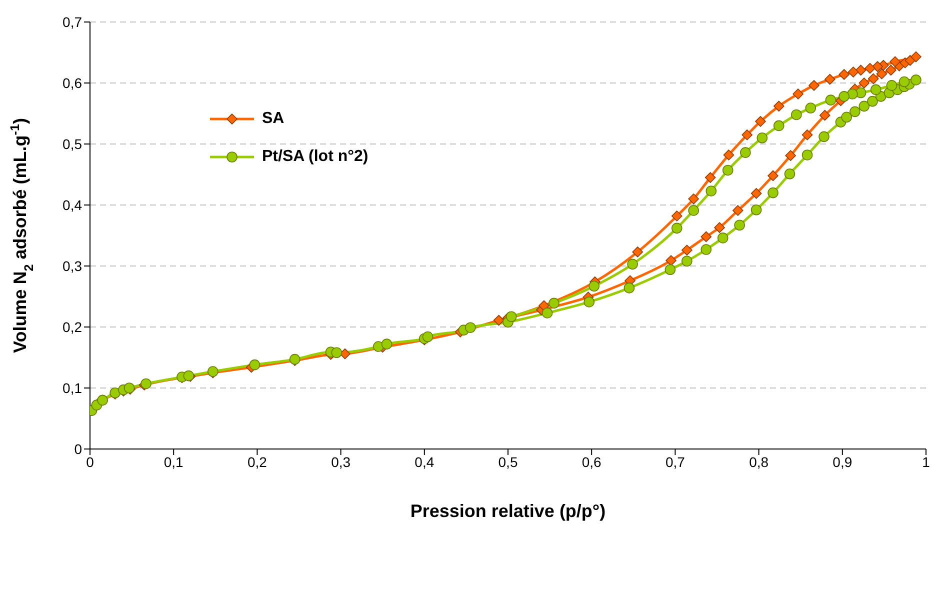  I want to click on x-tick-label: 0,8, so click(759, 462).